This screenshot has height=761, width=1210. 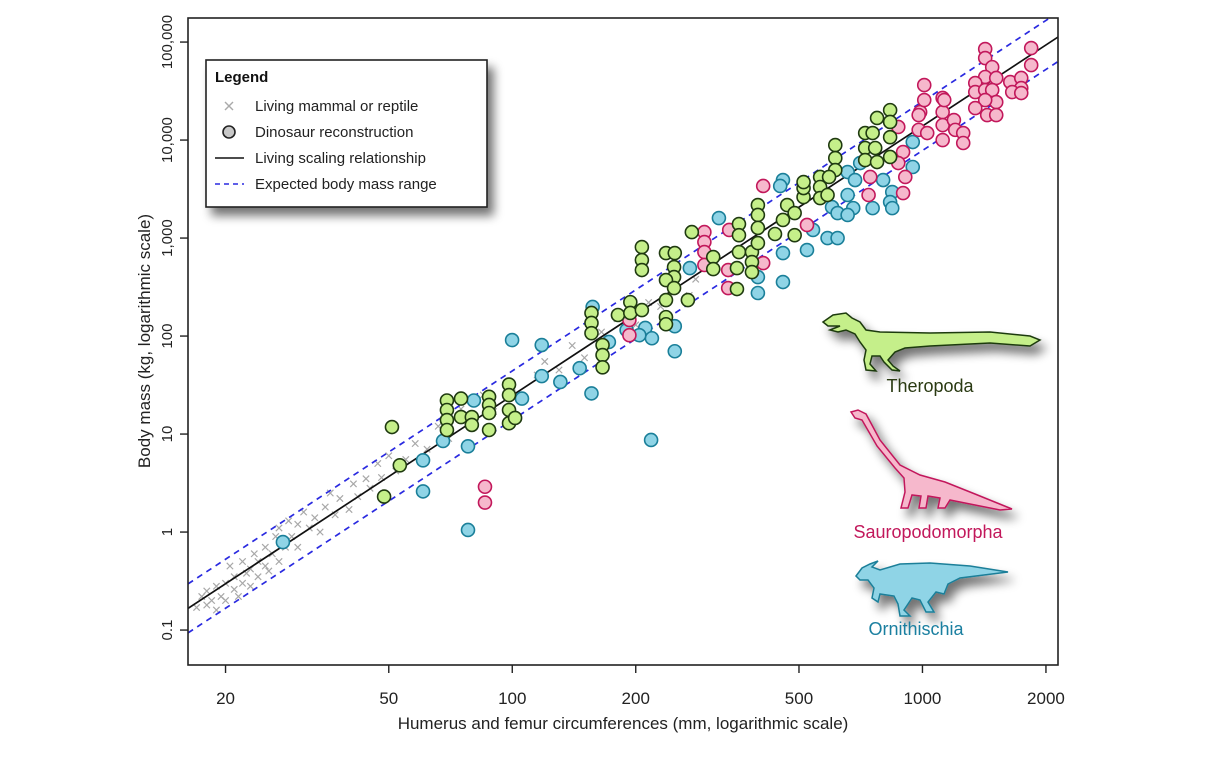 I want to click on cross-marker-icon, so click(x=229, y=106).